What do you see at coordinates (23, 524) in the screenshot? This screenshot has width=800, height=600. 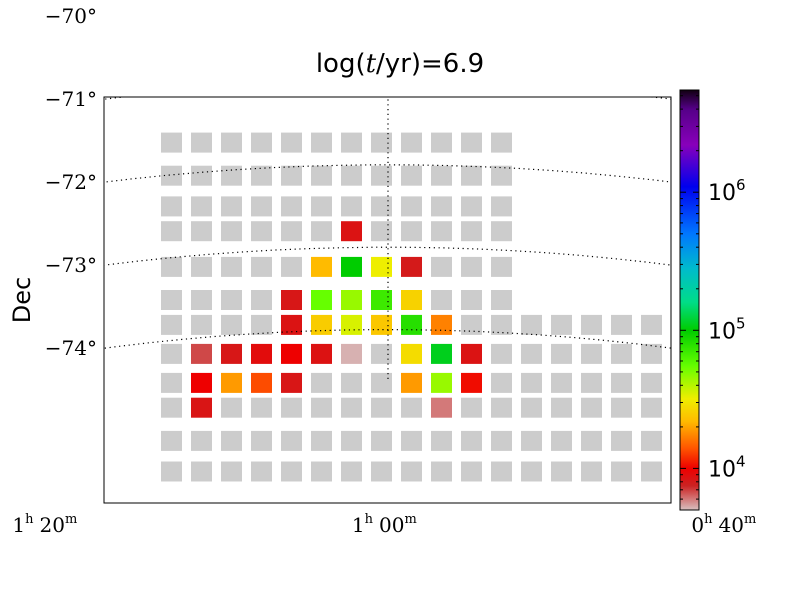 I see `x-tick-hours: 1h` at bounding box center [23, 524].